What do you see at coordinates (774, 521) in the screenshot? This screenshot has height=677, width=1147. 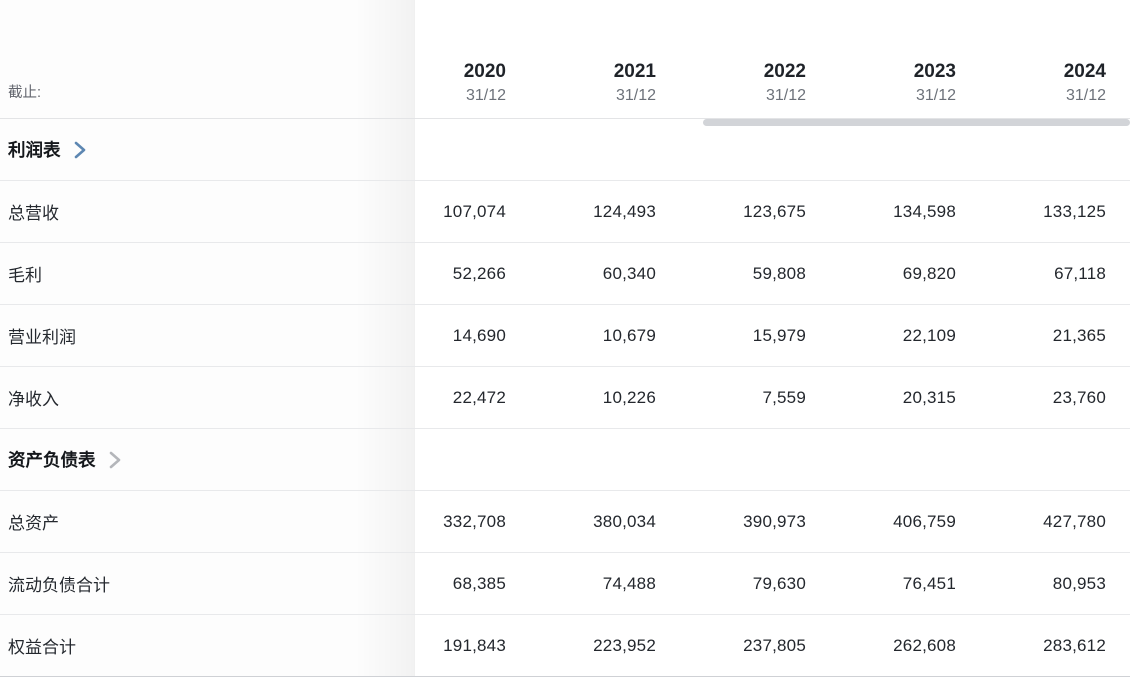 I see `value-cell: 390,973` at bounding box center [774, 521].